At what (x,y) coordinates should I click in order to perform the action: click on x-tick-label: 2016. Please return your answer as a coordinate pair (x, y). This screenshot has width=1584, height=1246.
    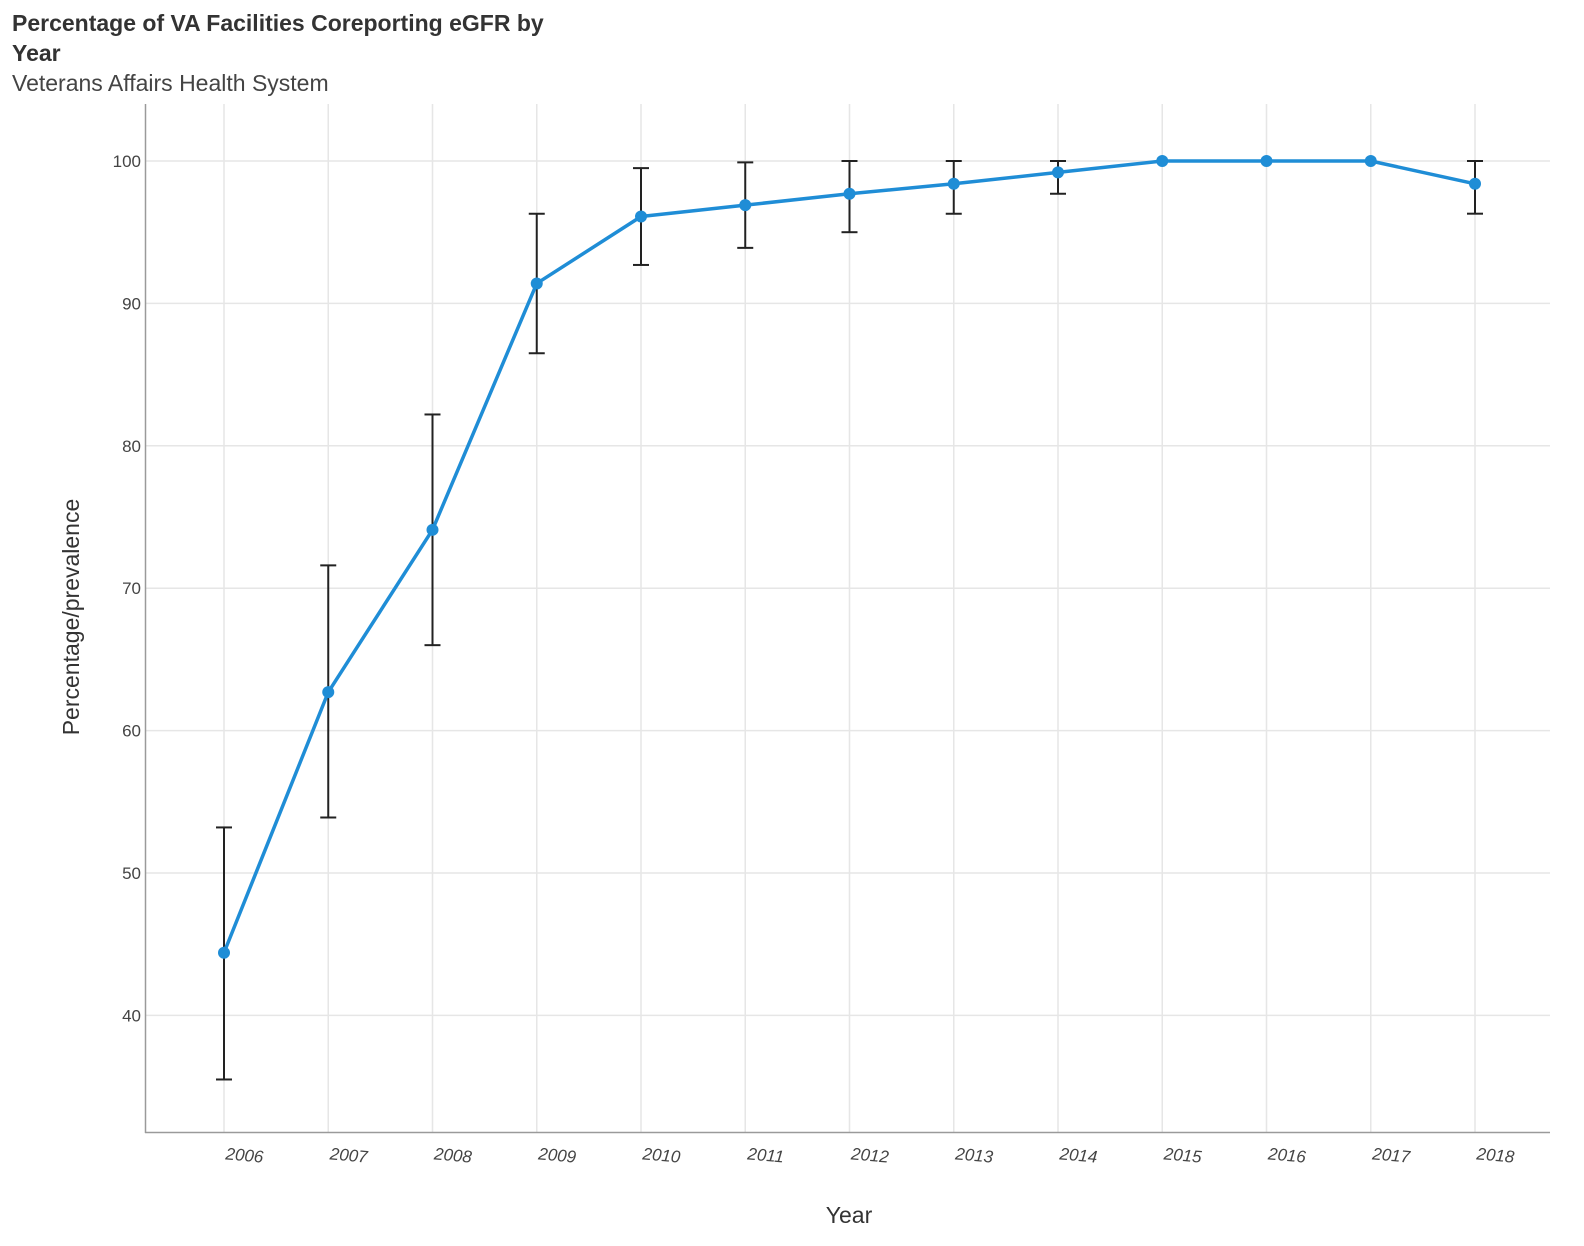
    Looking at the image, I should click on (1286, 1155).